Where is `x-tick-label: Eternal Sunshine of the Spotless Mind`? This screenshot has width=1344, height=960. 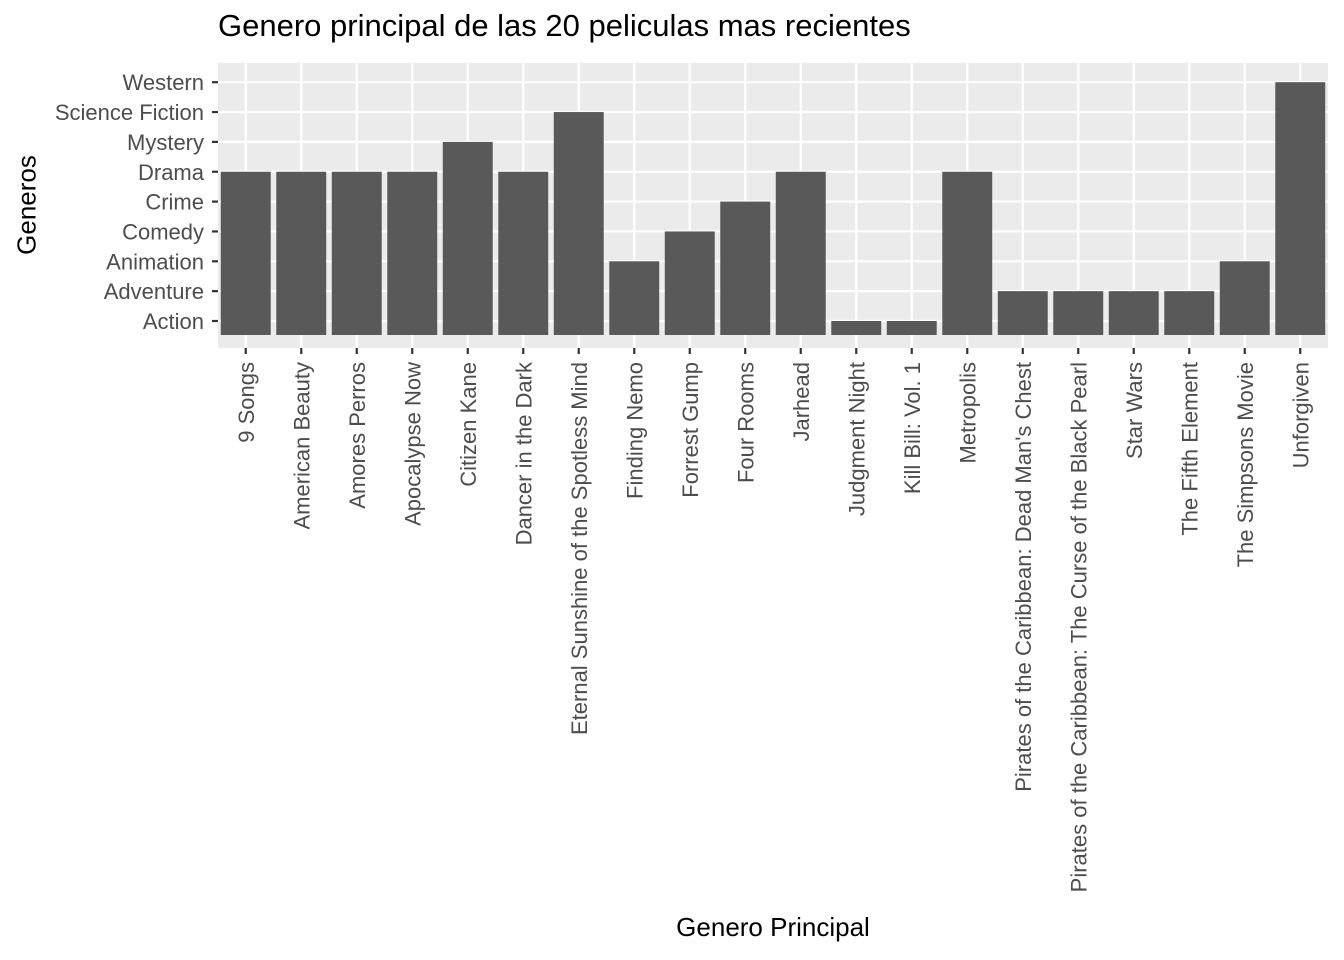 x-tick-label: Eternal Sunshine of the Spotless Mind is located at coordinates (579, 548).